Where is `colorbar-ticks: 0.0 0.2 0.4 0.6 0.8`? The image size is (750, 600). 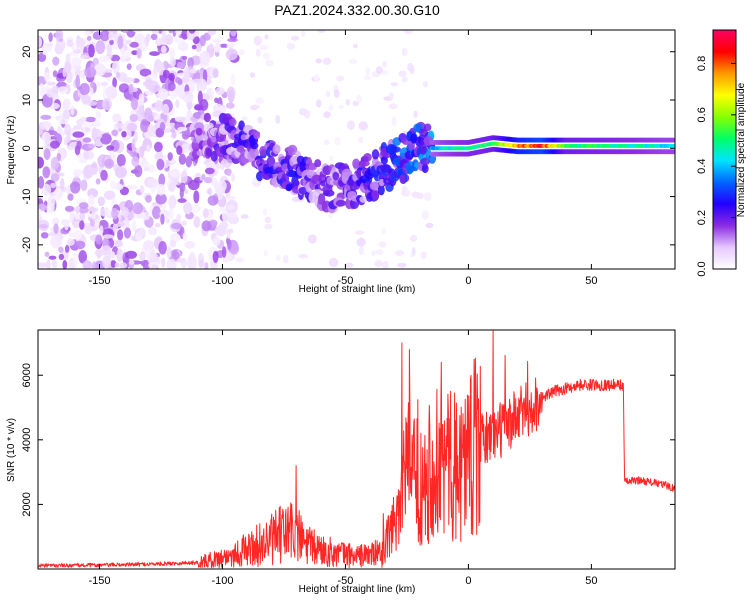
colorbar-ticks: 0.0 0.2 0.4 0.6 0.8 is located at coordinates (716, 166).